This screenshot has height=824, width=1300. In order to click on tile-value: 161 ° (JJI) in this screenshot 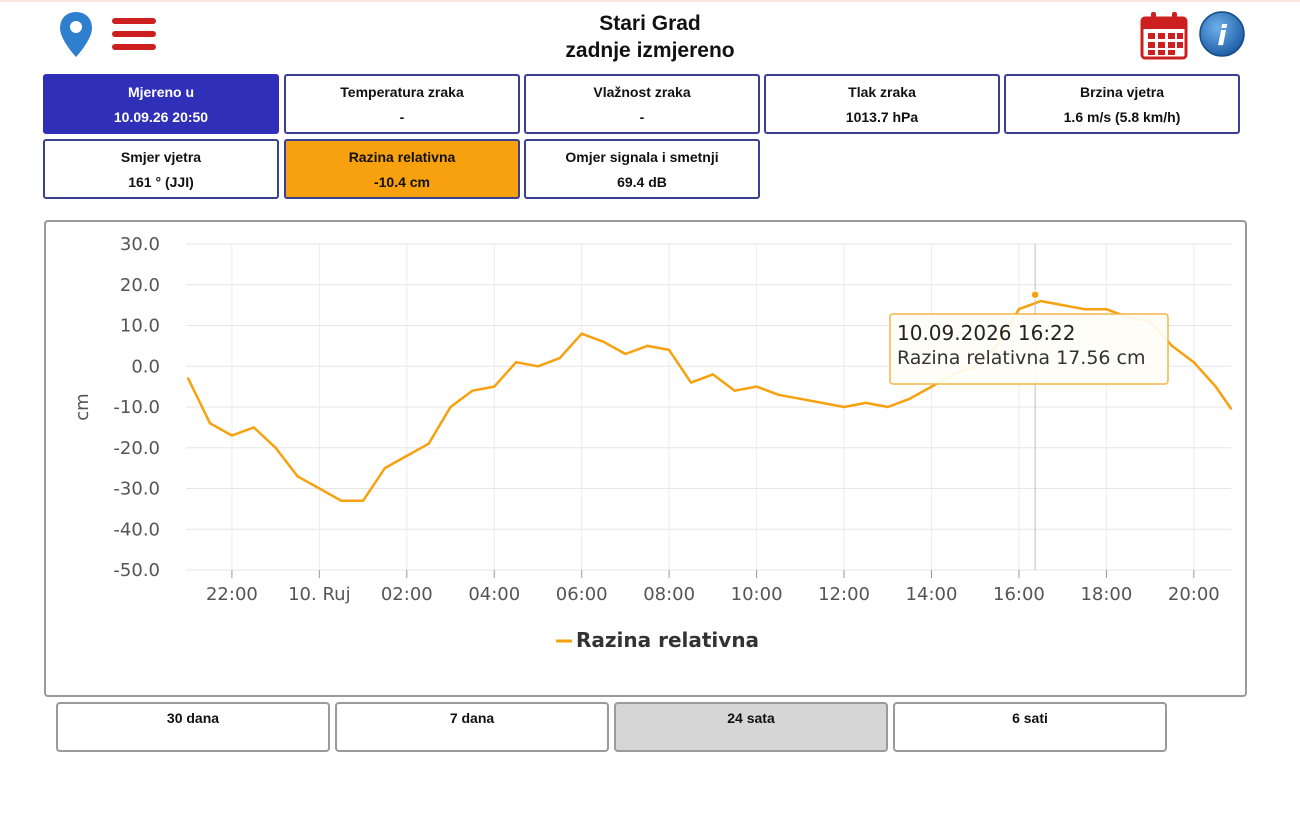, I will do `click(161, 182)`.